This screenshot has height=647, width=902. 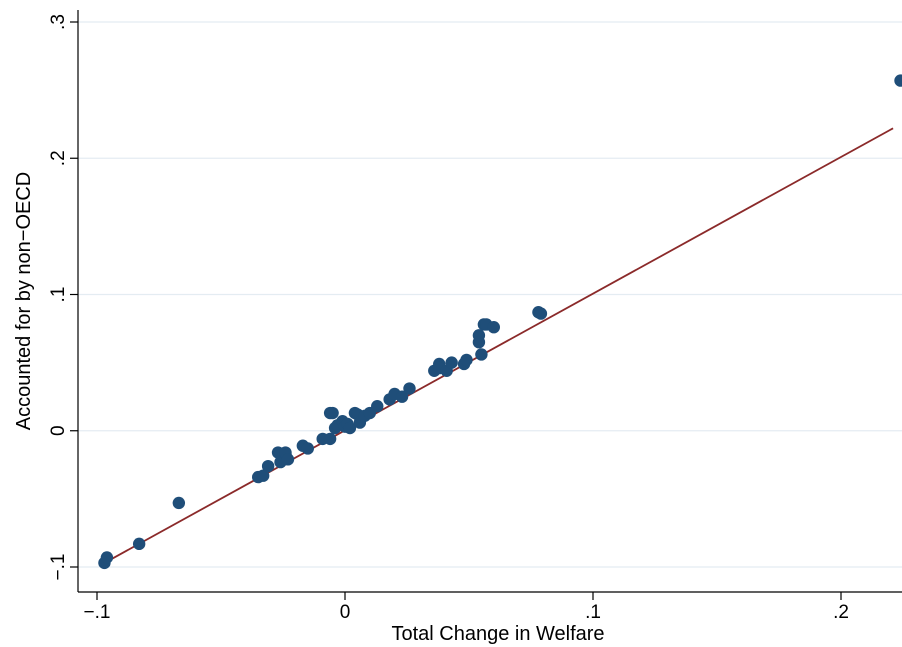 I want to click on y-axis-title: Accounted for by non−OECD, so click(x=24, y=301).